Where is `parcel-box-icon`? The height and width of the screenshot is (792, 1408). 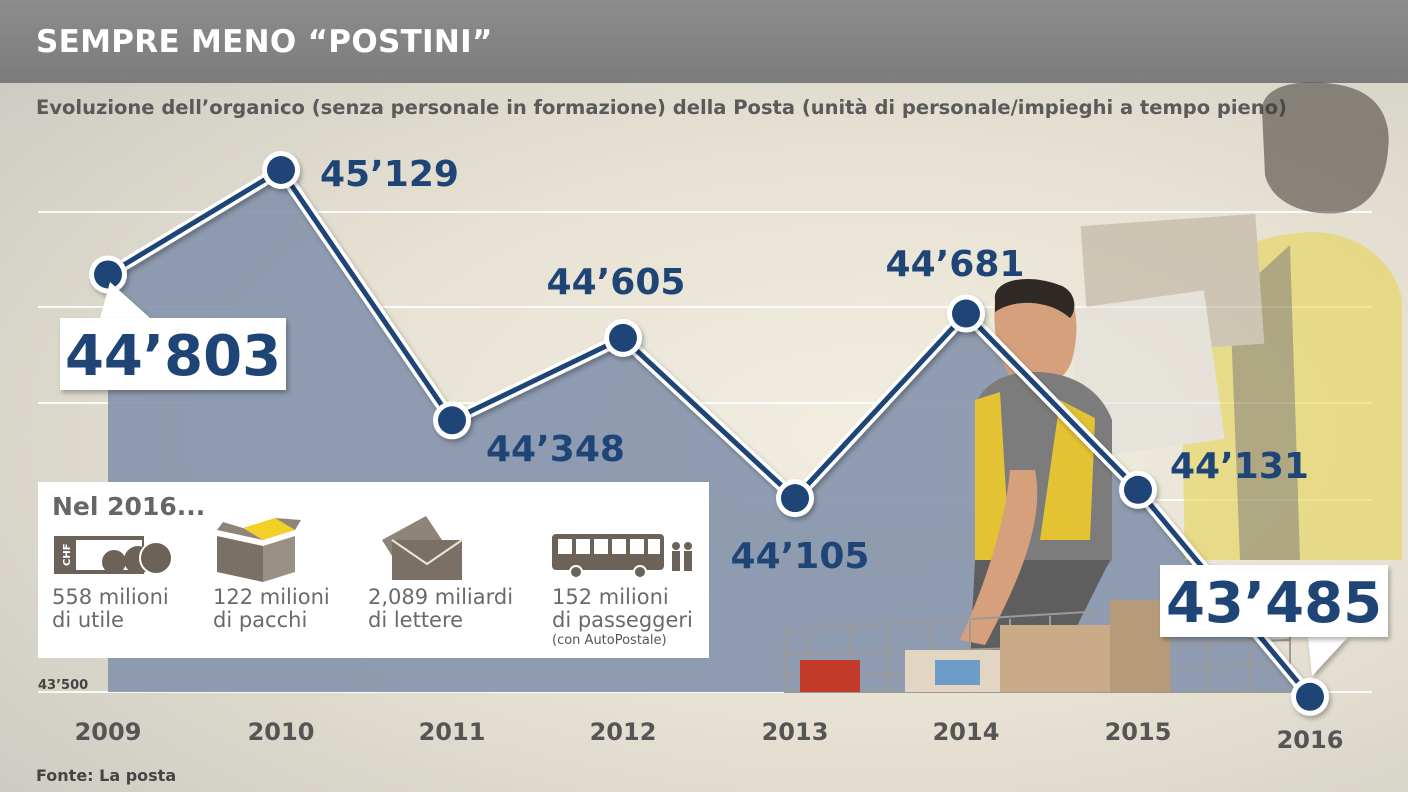 parcel-box-icon is located at coordinates (259, 550).